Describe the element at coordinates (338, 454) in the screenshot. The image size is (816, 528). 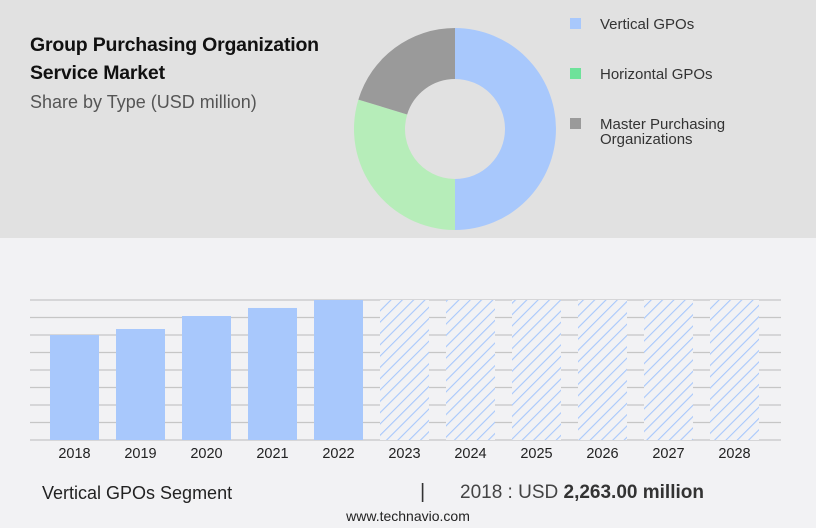
I see `x-axis-label: 2022` at that location.